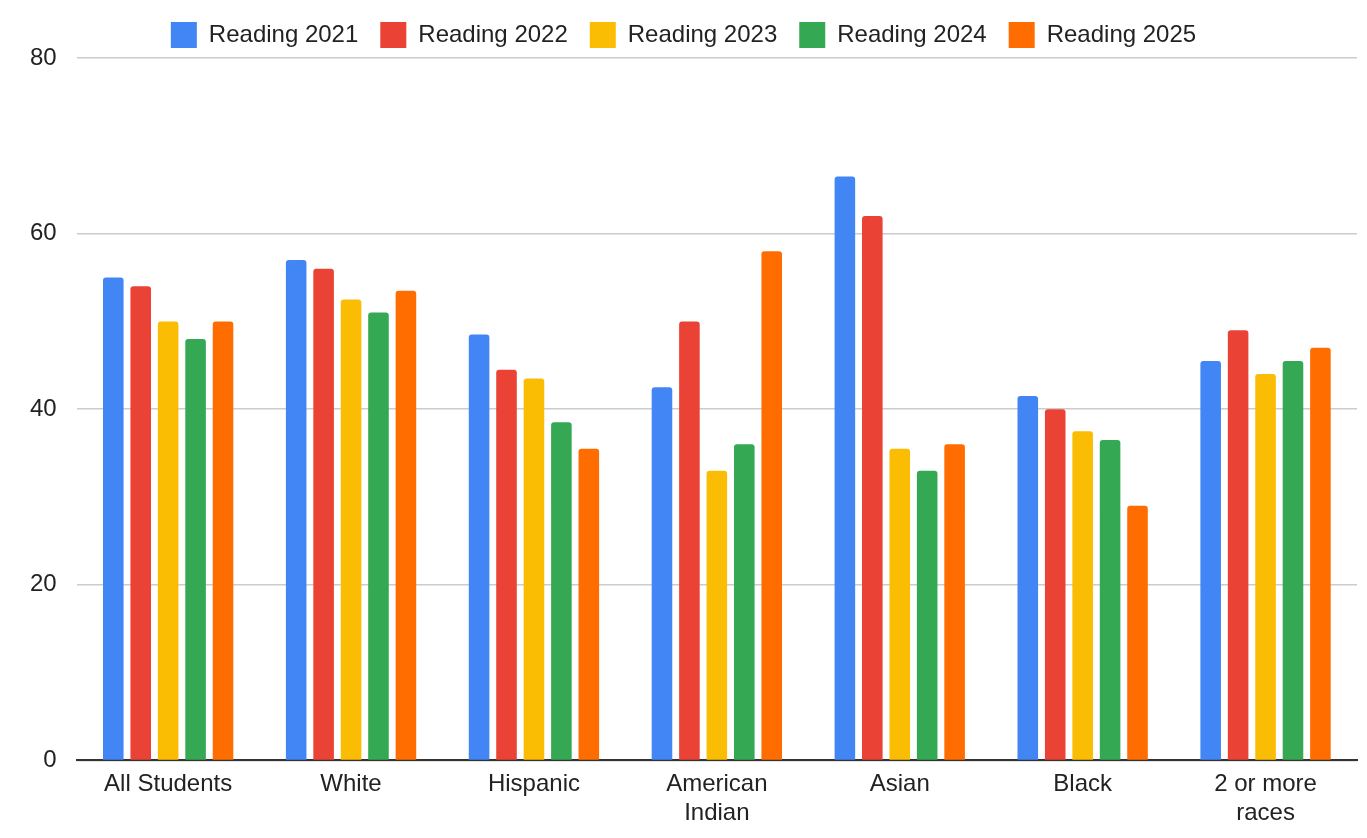 This screenshot has height=838, width=1367. I want to click on x-tick-label: Black, so click(1083, 783).